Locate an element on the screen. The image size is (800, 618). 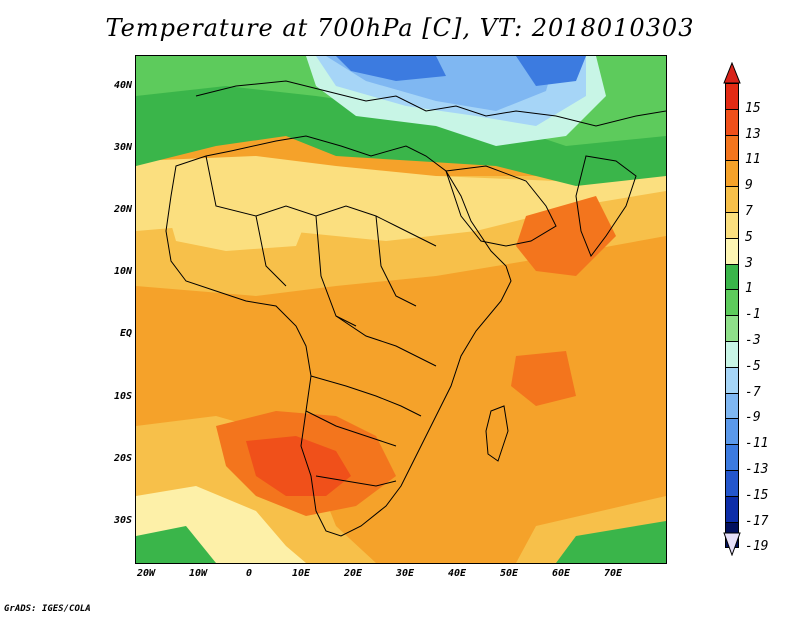
colorbar-label: 13 is located at coordinates (753, 134).